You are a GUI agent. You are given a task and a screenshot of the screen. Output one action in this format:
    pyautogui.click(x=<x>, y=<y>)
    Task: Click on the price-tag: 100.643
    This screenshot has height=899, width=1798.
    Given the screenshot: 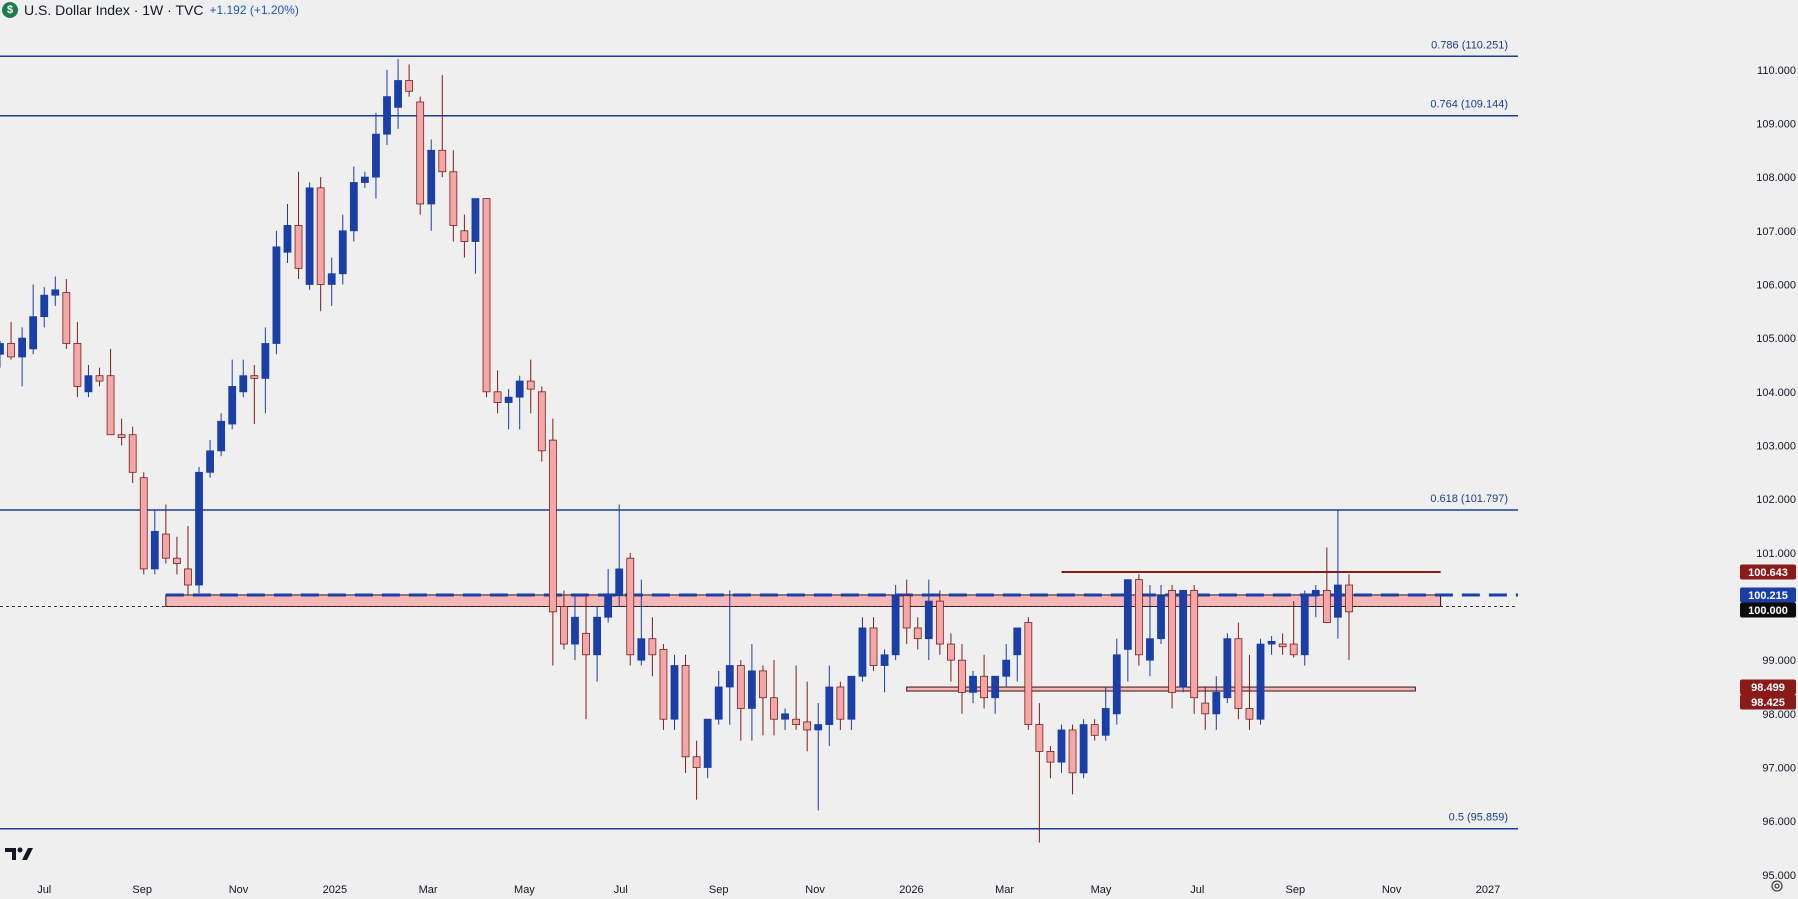 What is the action you would take?
    pyautogui.click(x=1768, y=572)
    